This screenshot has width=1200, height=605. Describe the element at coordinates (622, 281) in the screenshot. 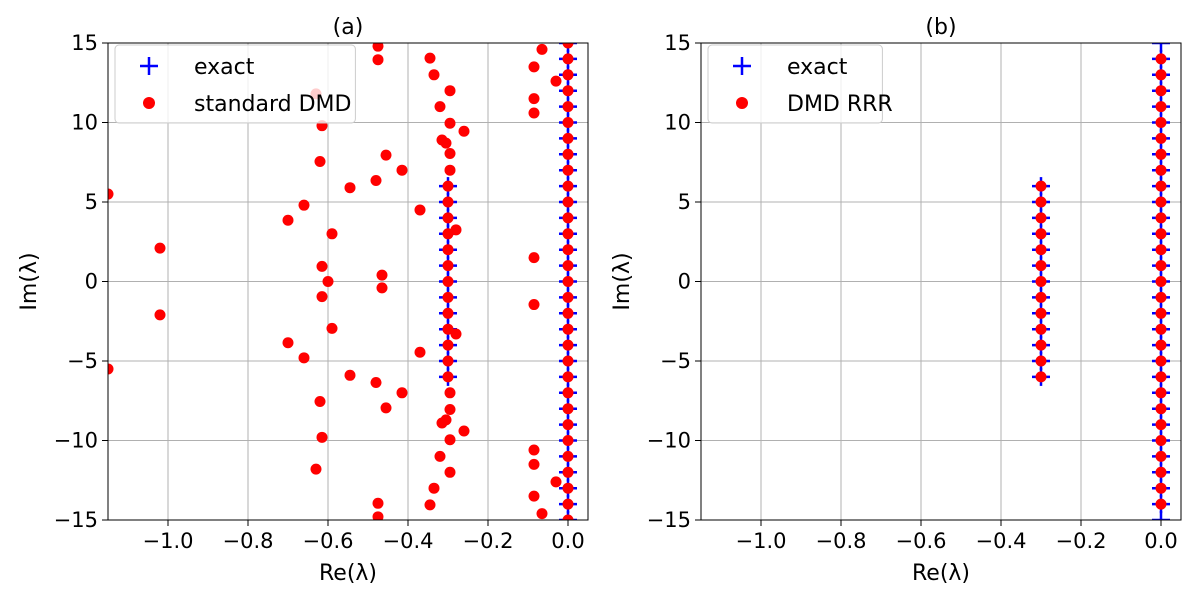

I see `y-axis-label: Im(λ)` at that location.